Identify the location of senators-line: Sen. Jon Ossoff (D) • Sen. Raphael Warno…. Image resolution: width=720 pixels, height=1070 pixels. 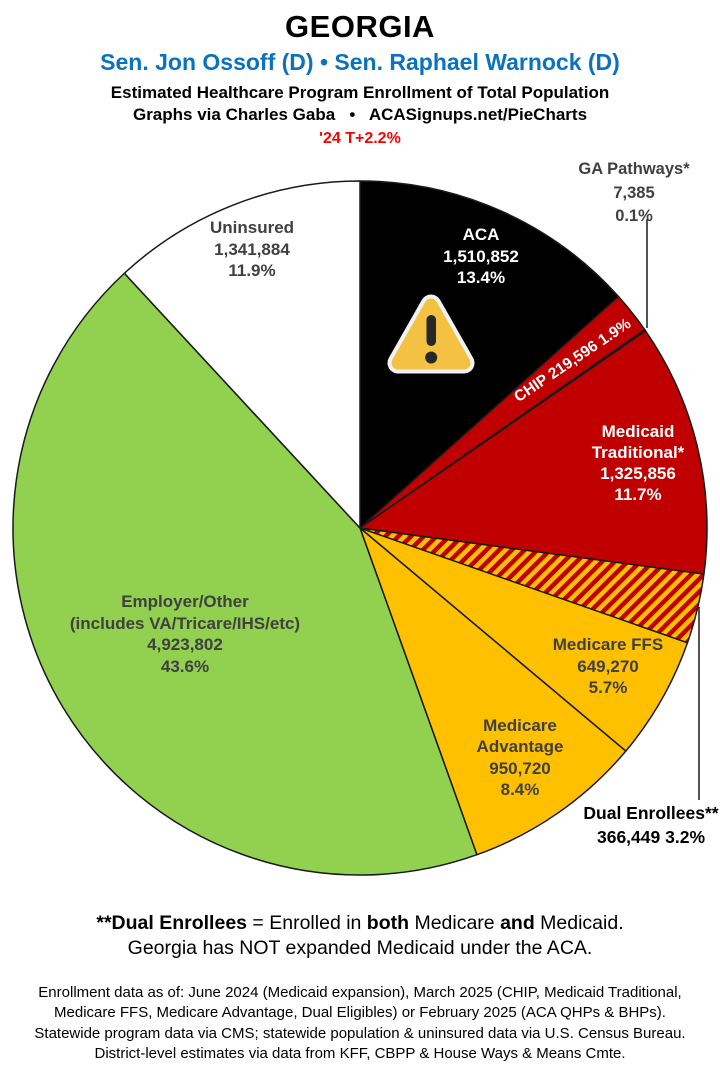
(360, 62).